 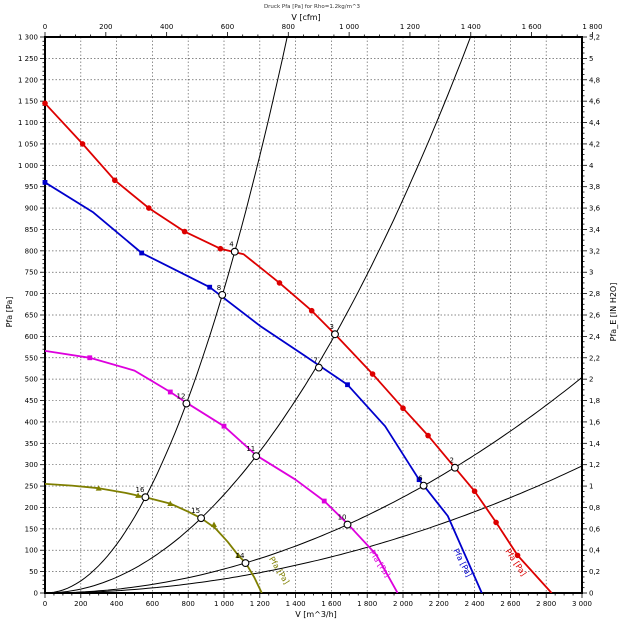 I want to click on right-tick-label: 4, so click(x=591, y=166).